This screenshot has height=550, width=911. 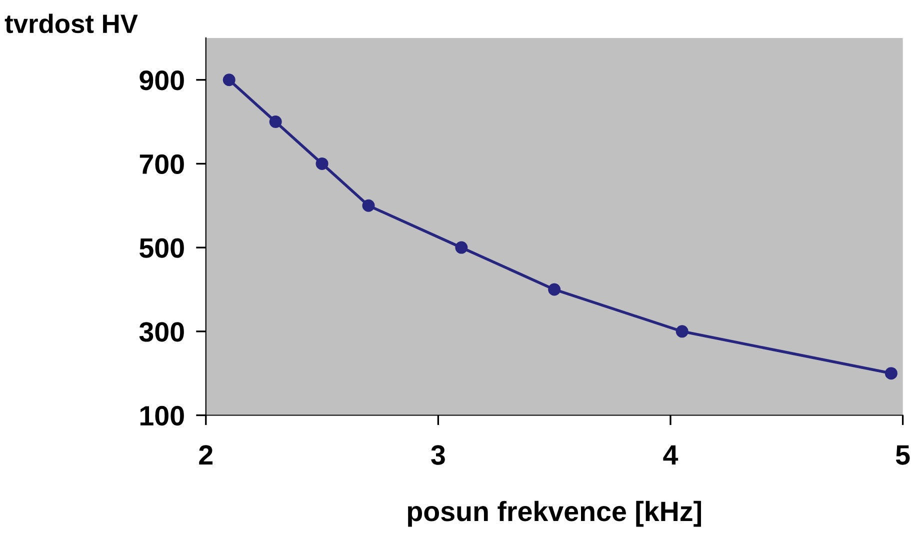 What do you see at coordinates (71, 24) in the screenshot?
I see `y-axis-title: tvrdost HV` at bounding box center [71, 24].